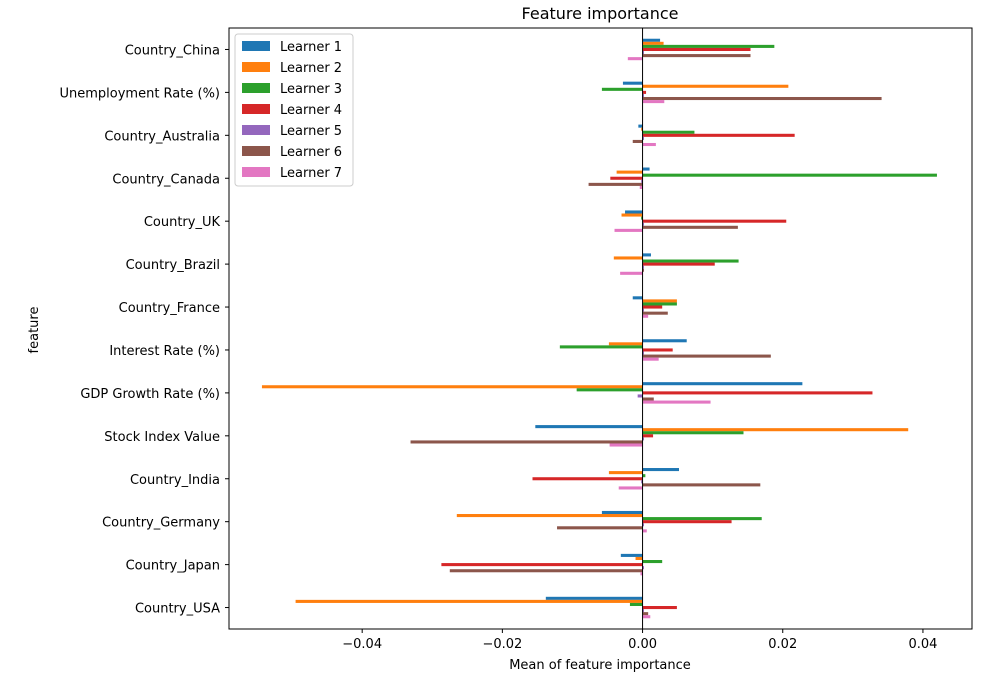 Image resolution: width=1000 pixels, height=700 pixels. What do you see at coordinates (311, 173) in the screenshot?
I see `legend-label: Learner 7` at bounding box center [311, 173].